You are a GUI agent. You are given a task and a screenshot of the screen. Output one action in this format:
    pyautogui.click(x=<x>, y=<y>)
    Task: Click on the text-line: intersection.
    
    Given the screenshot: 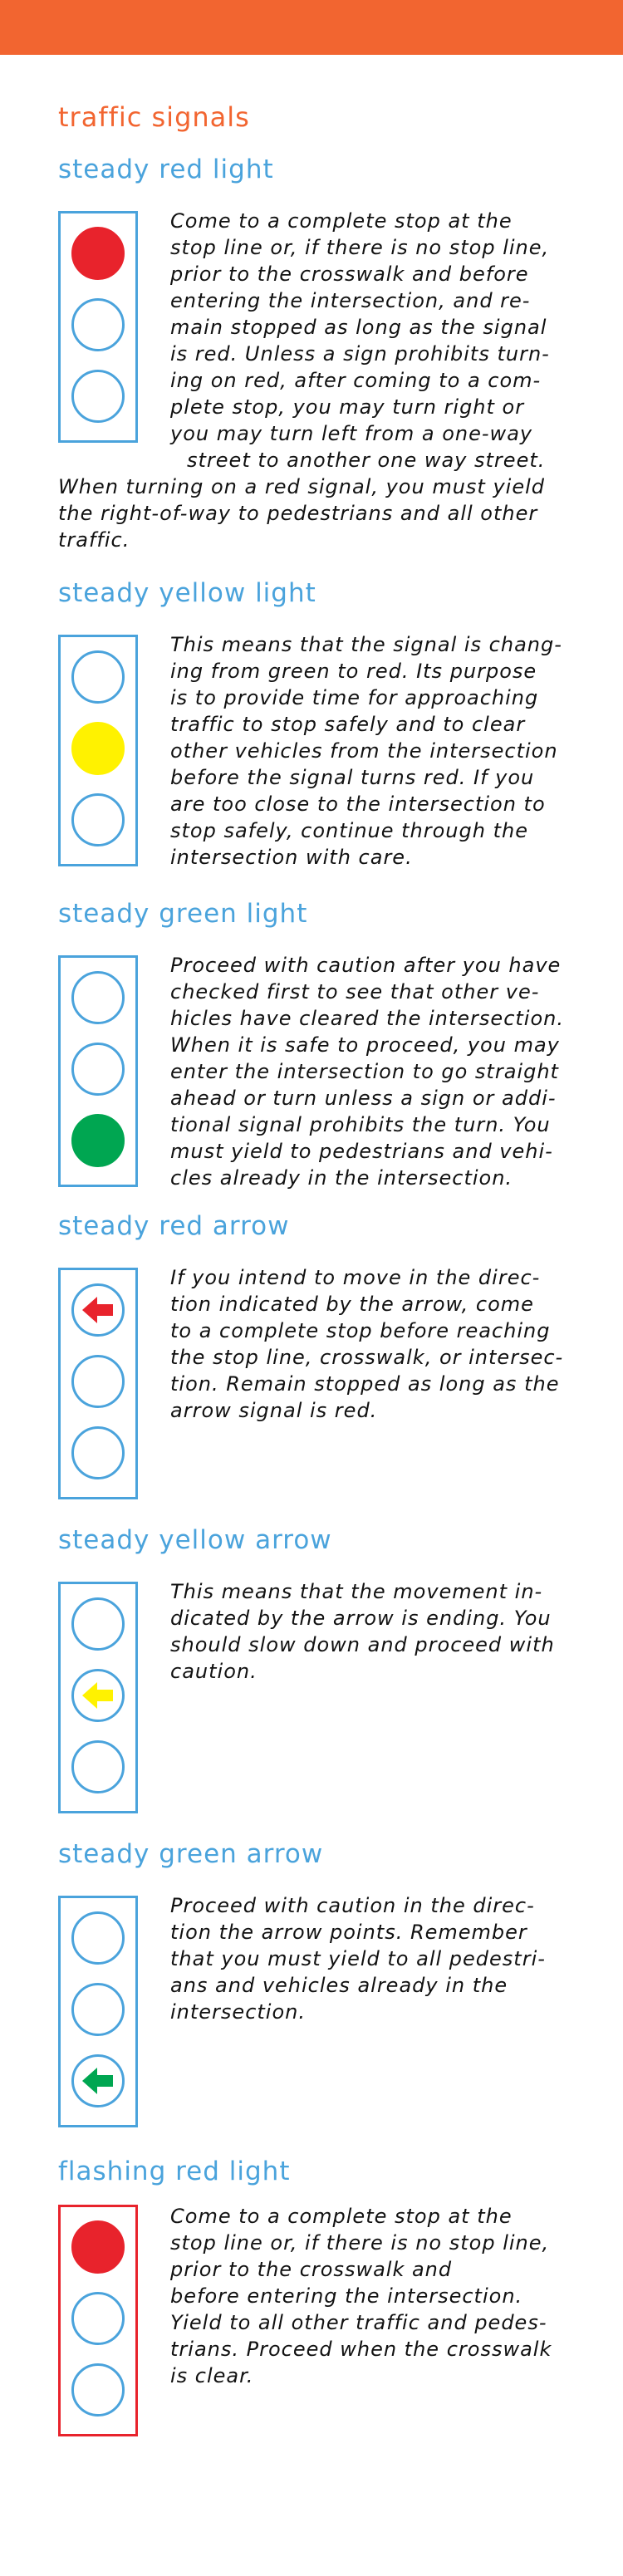 What is the action you would take?
    pyautogui.click(x=238, y=2012)
    